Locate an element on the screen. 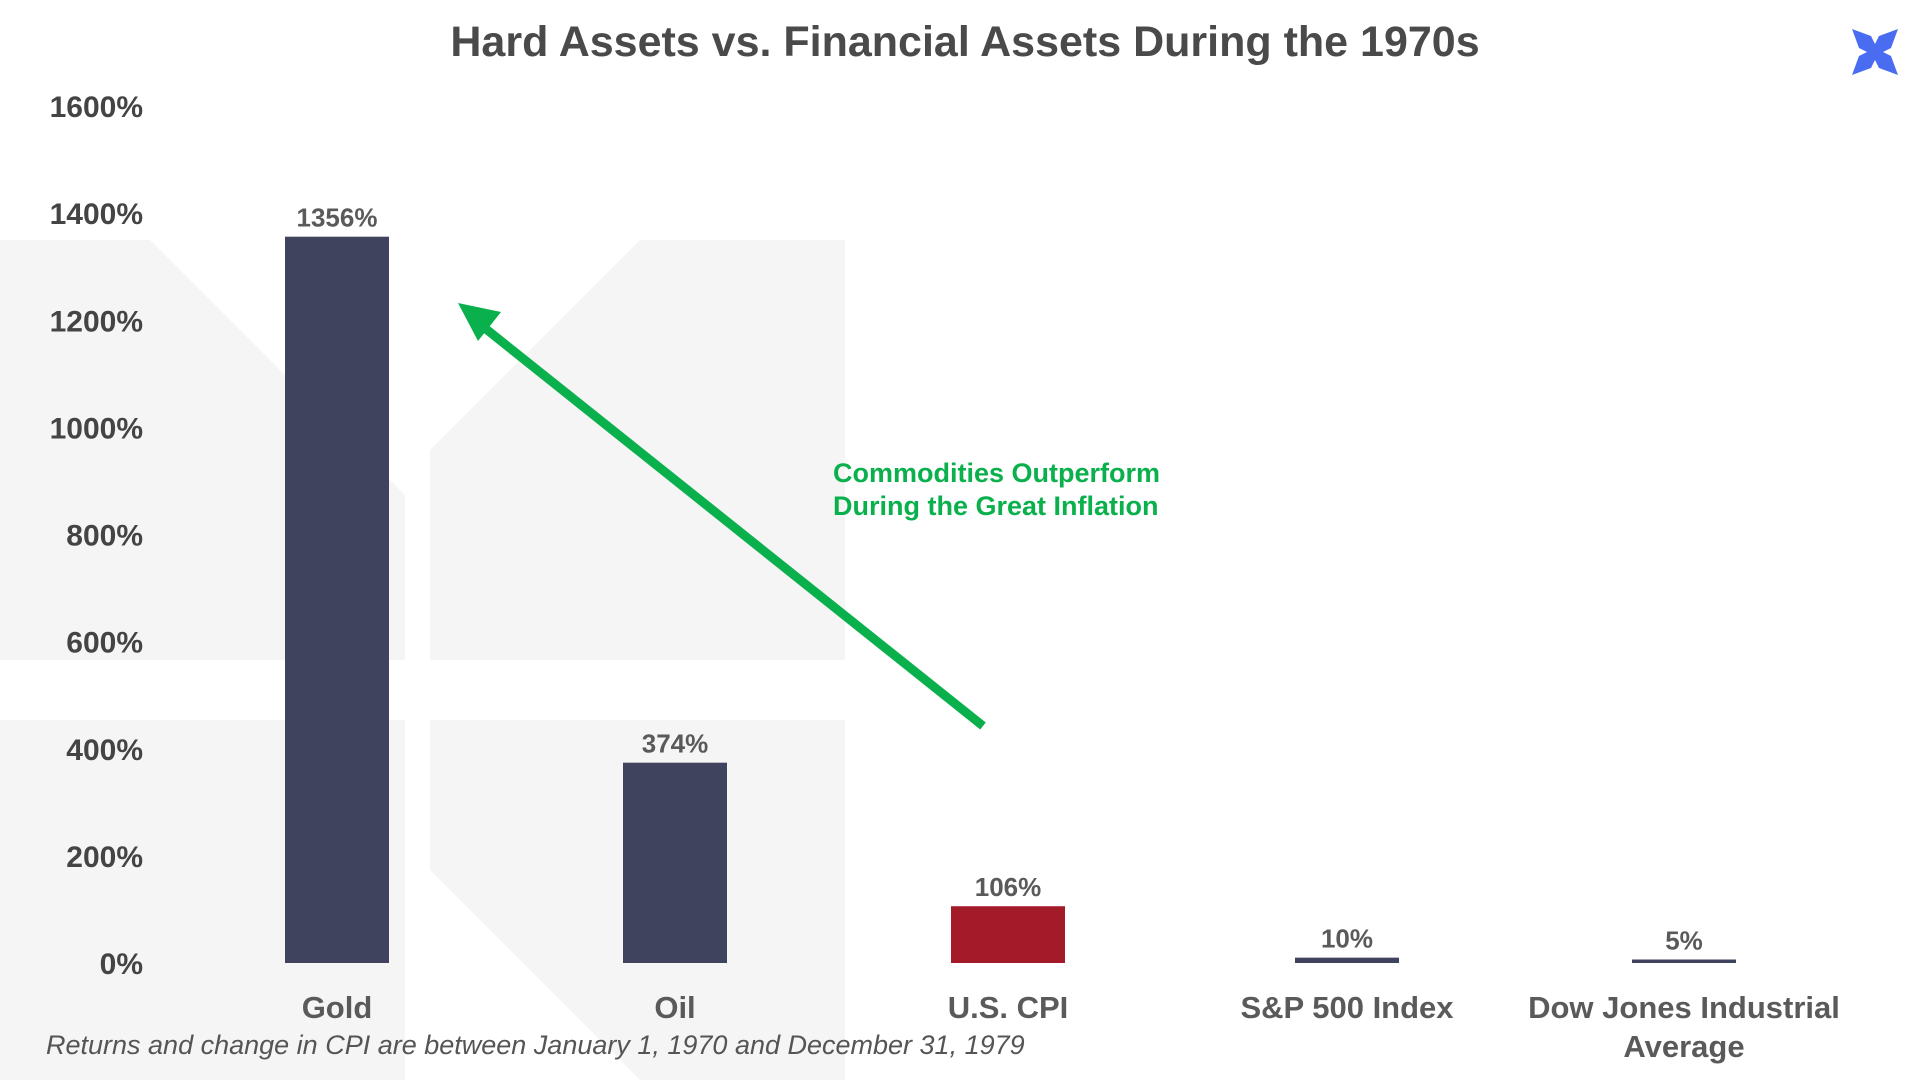  annotation-arrow-icon is located at coordinates (722, 516).